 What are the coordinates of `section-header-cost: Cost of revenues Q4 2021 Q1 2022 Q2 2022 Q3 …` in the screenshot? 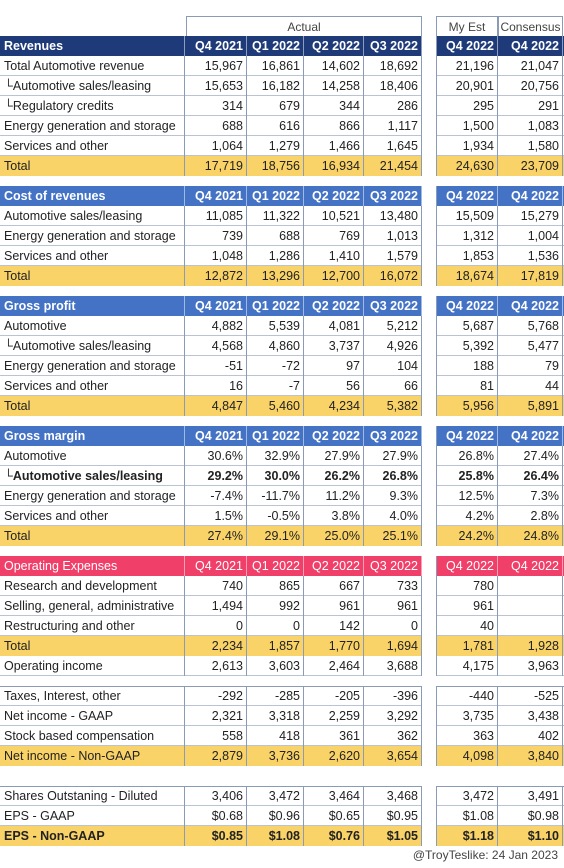 It's located at (282, 196).